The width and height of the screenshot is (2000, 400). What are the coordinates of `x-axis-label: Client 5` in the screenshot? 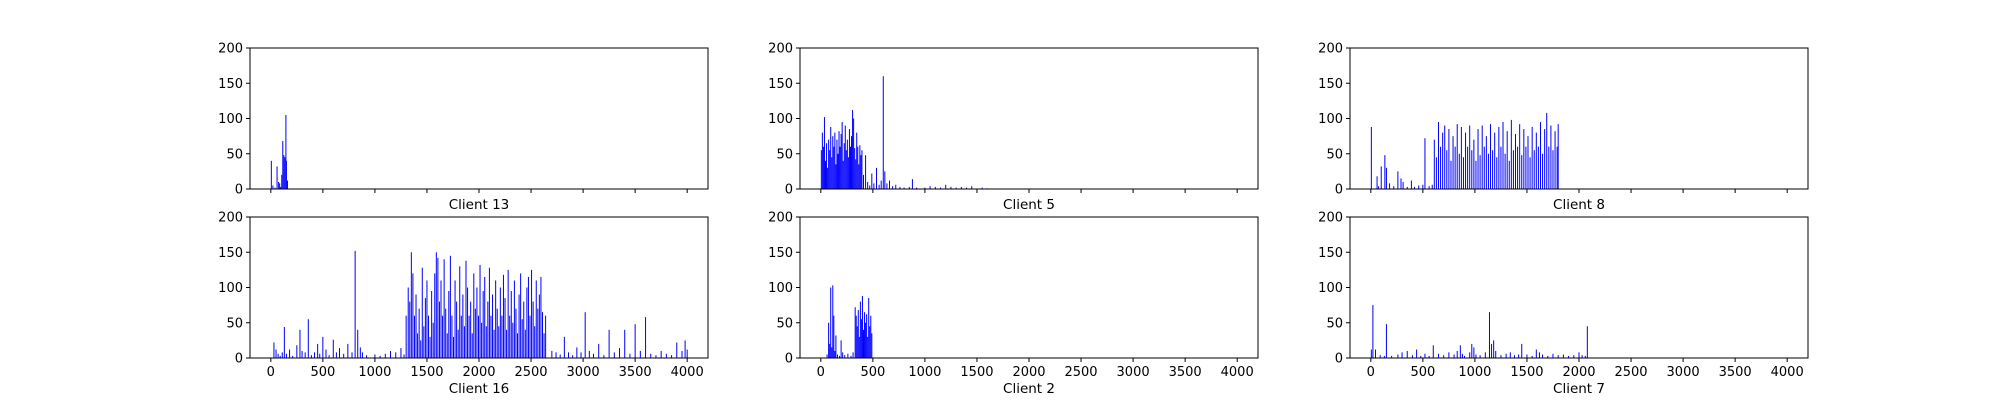 It's located at (1029, 205).